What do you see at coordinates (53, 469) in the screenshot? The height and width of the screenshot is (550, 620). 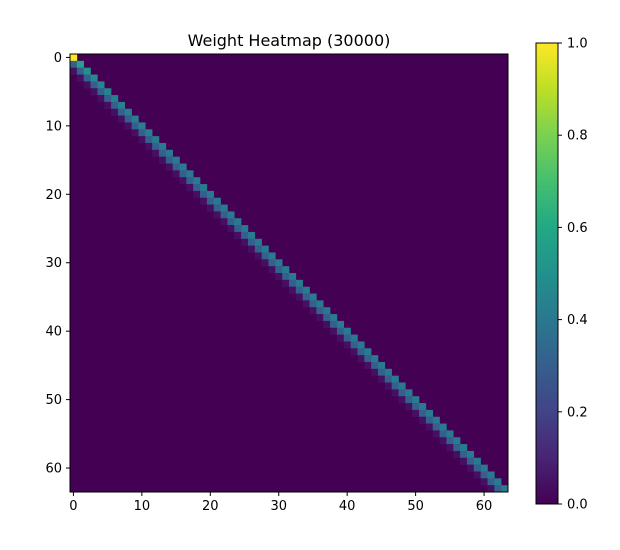 I see `y-tick-label: 60` at bounding box center [53, 469].